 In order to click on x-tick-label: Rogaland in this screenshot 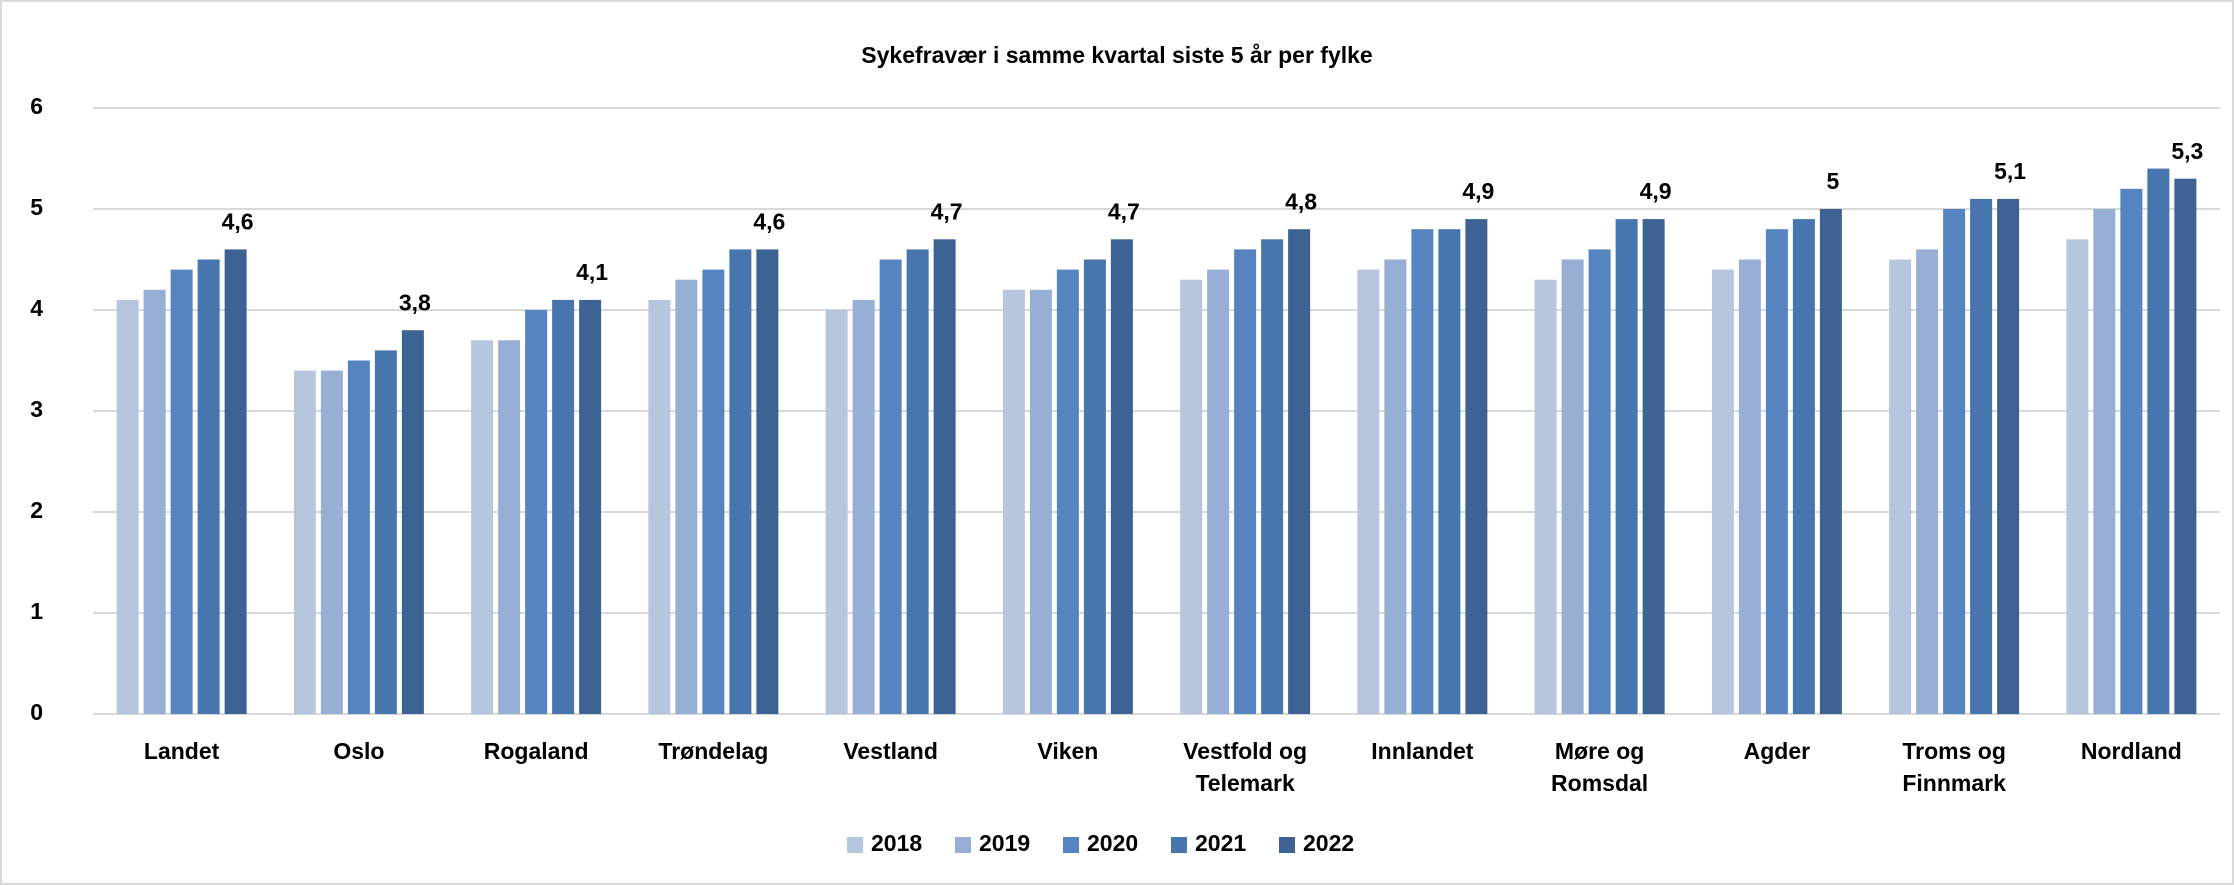, I will do `click(536, 751)`.